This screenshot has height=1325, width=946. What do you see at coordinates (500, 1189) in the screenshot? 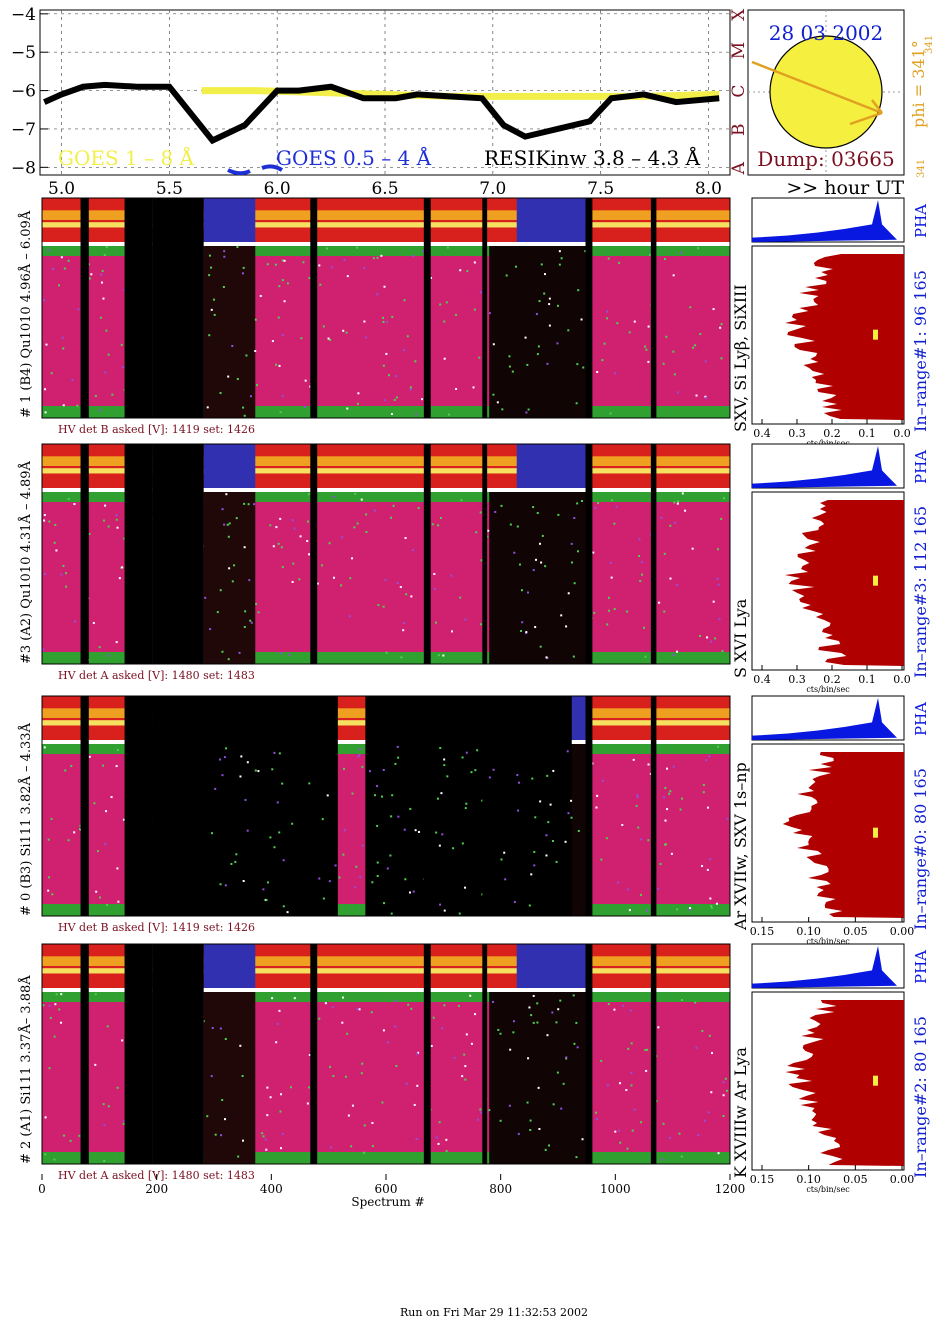
I see `spectrum-x-tick: 800` at bounding box center [500, 1189].